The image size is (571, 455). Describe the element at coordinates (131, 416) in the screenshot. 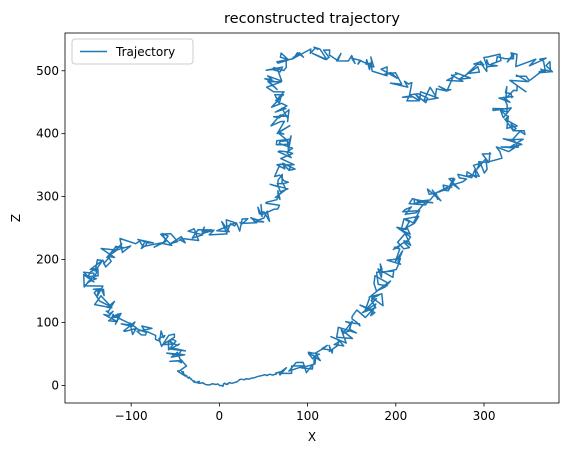

I see `x-tick-label: −100` at that location.